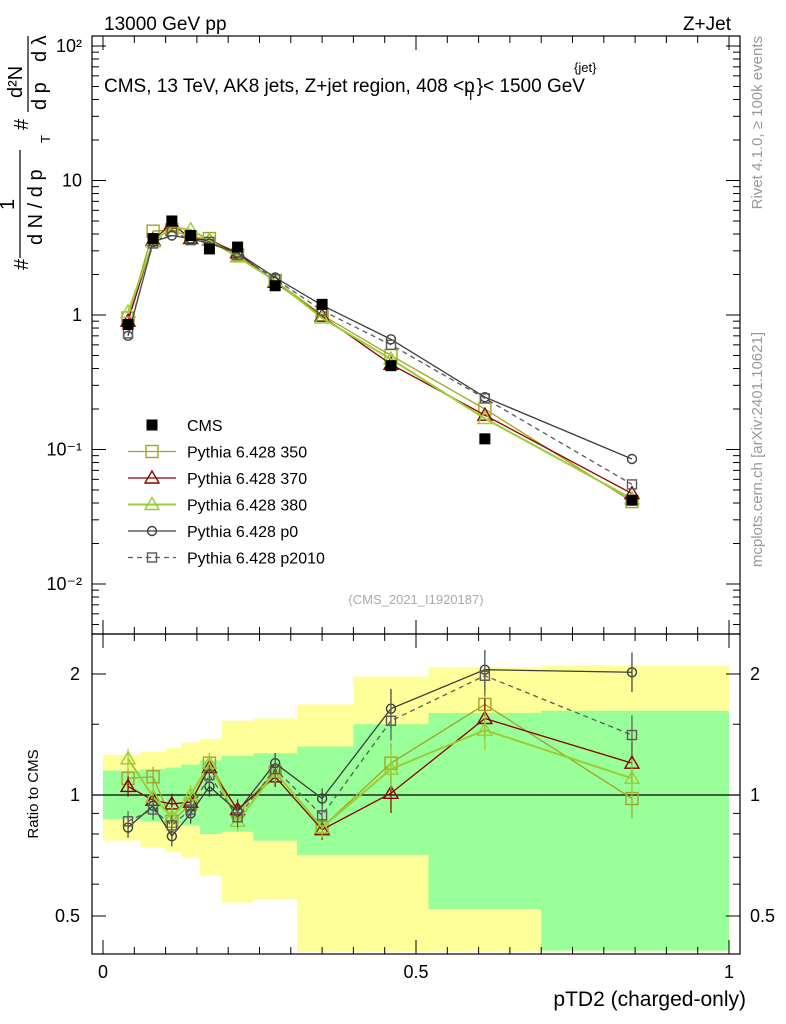 Image resolution: width=786 pixels, height=1024 pixels. What do you see at coordinates (380, 347) in the screenshot?
I see `main-line-p0` at bounding box center [380, 347].